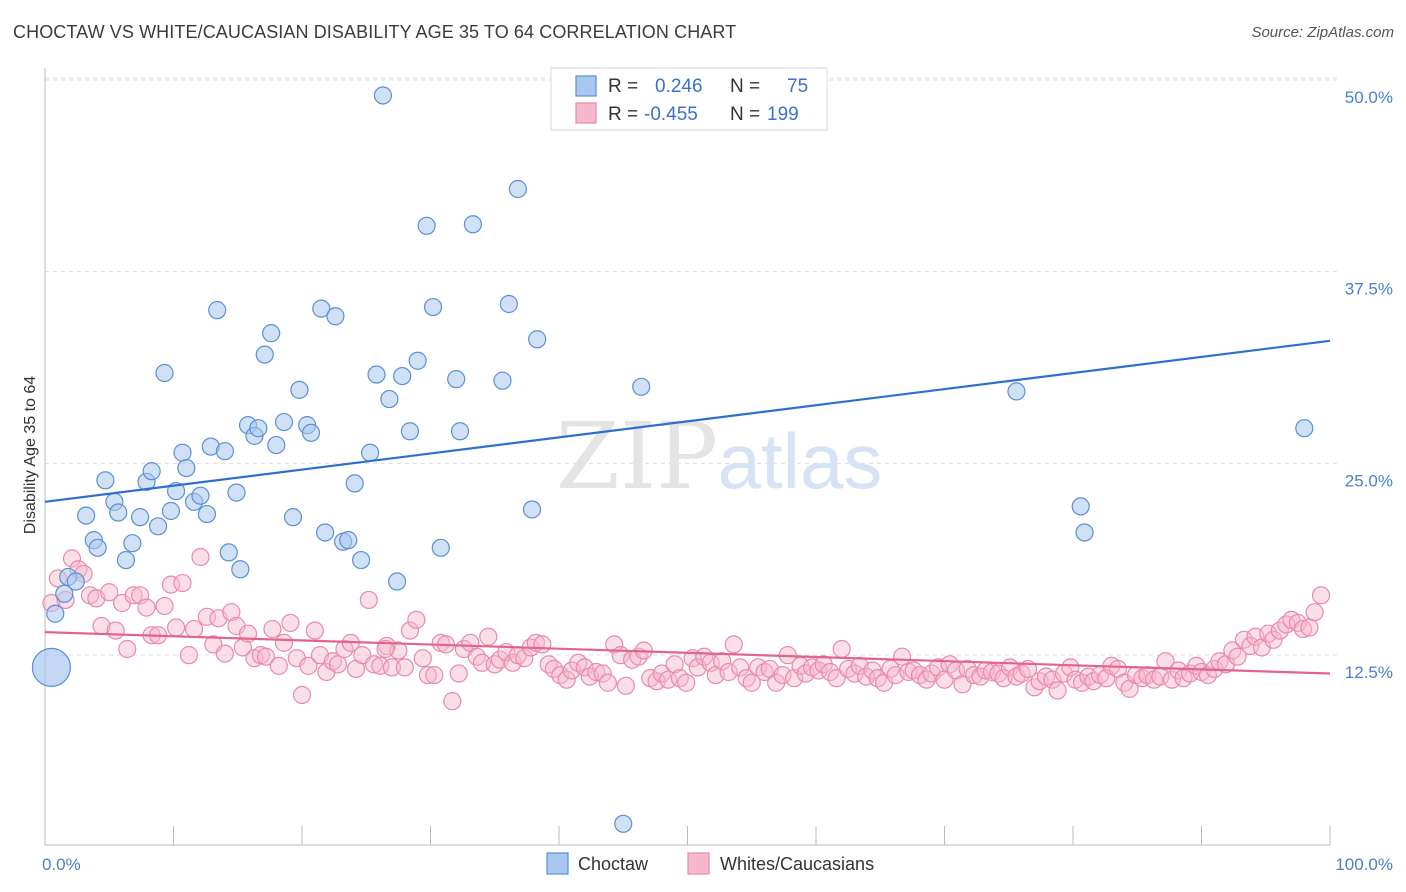 This screenshot has height=892, width=1406. Describe the element at coordinates (800, 461) in the screenshot. I see `watermark-atlas: atlas` at that location.